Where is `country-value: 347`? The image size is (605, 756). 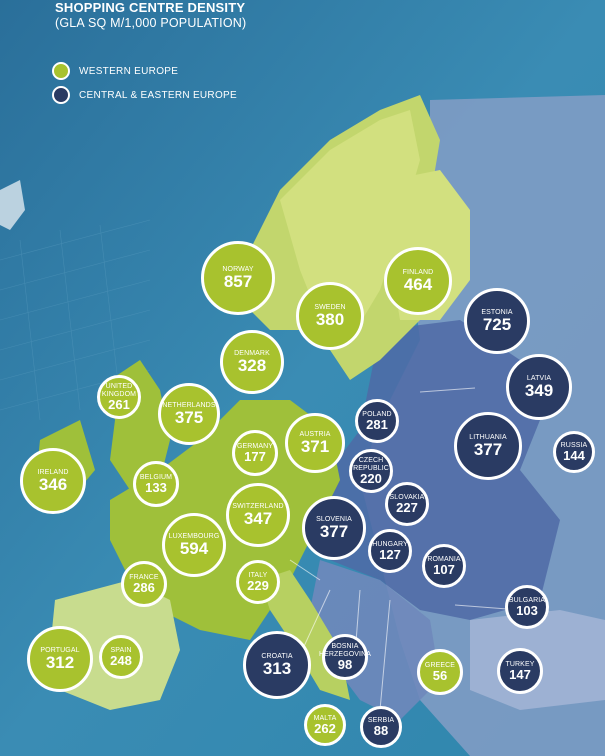 country-value: 347 is located at coordinates (258, 519).